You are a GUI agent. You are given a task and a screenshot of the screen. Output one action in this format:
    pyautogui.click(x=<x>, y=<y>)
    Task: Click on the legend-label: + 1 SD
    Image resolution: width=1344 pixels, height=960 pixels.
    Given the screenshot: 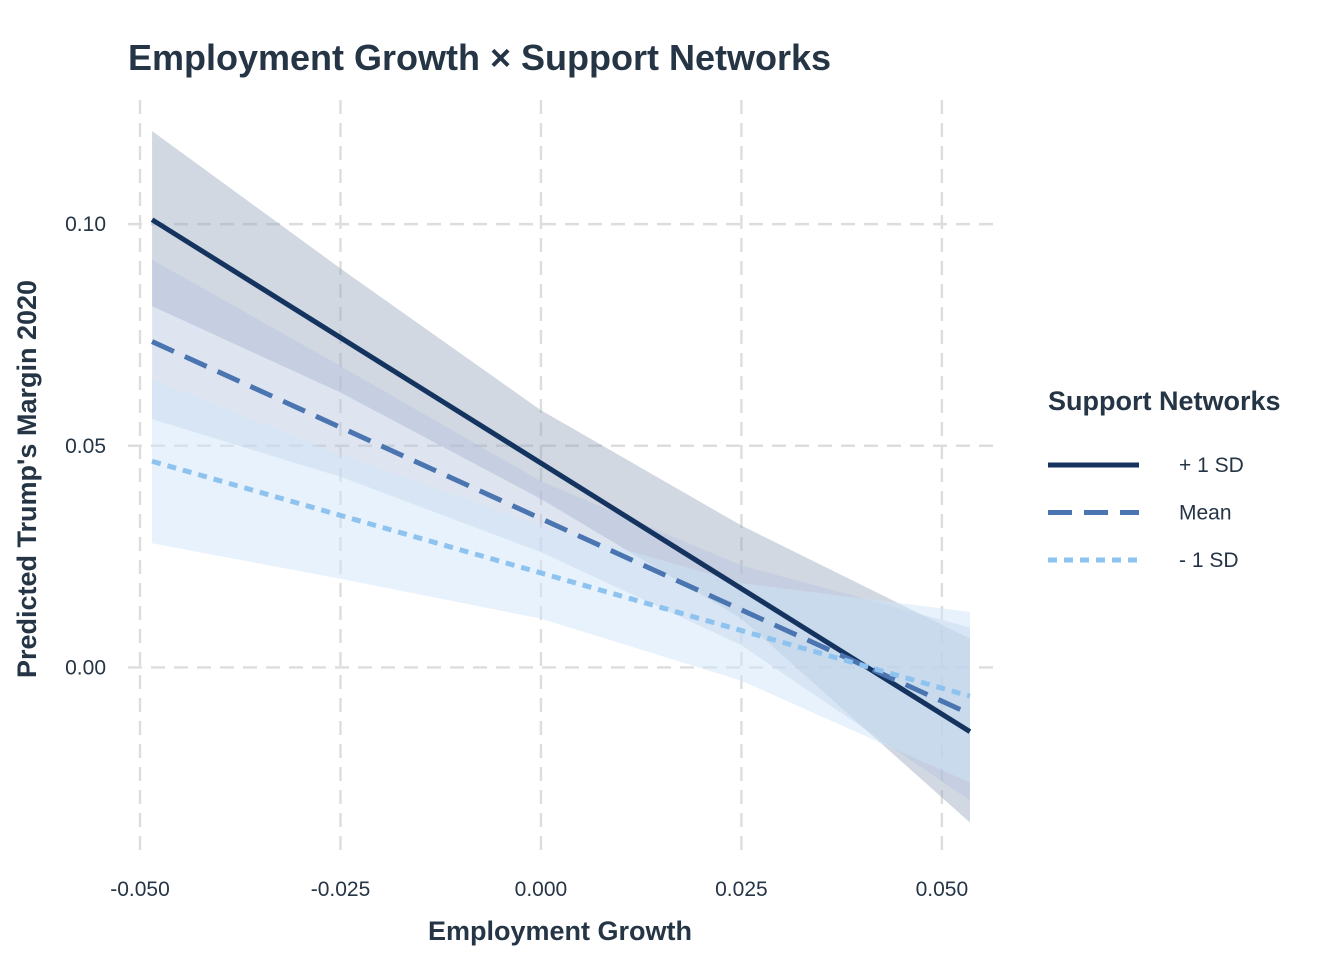 What is the action you would take?
    pyautogui.click(x=1211, y=465)
    